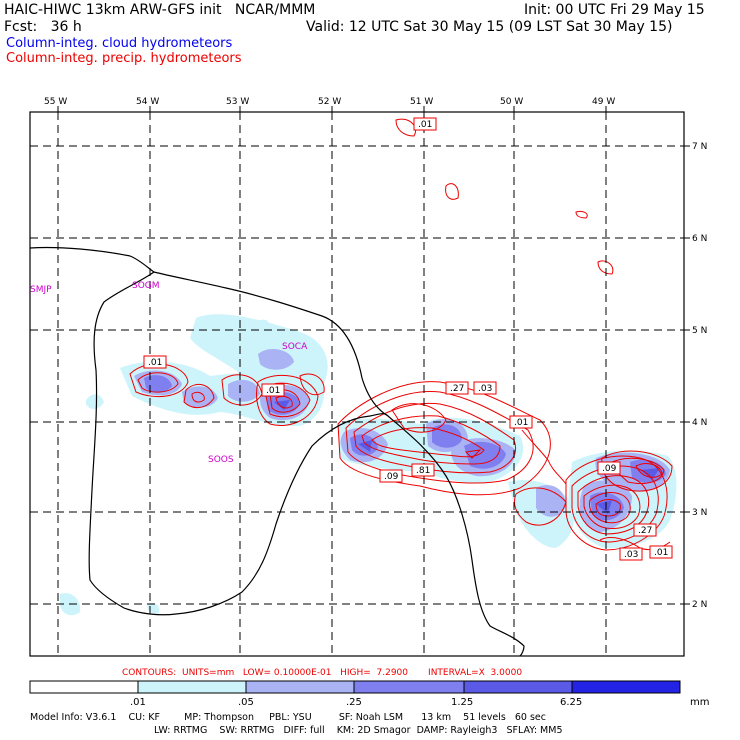 The height and width of the screenshot is (740, 740). I want to click on contour-label: .81, so click(423, 471).